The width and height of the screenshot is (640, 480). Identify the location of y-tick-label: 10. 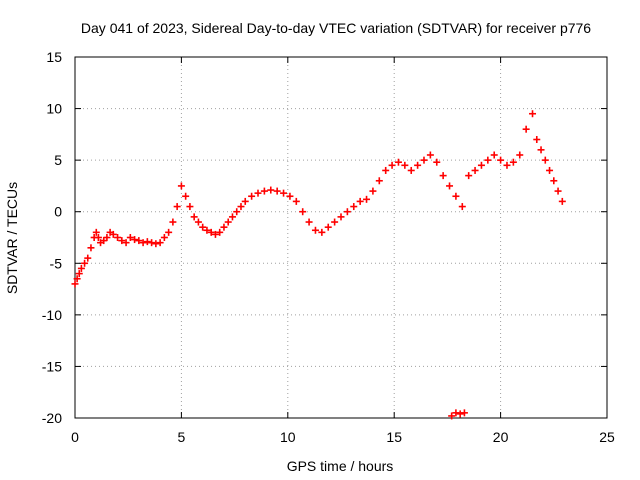
(54, 109).